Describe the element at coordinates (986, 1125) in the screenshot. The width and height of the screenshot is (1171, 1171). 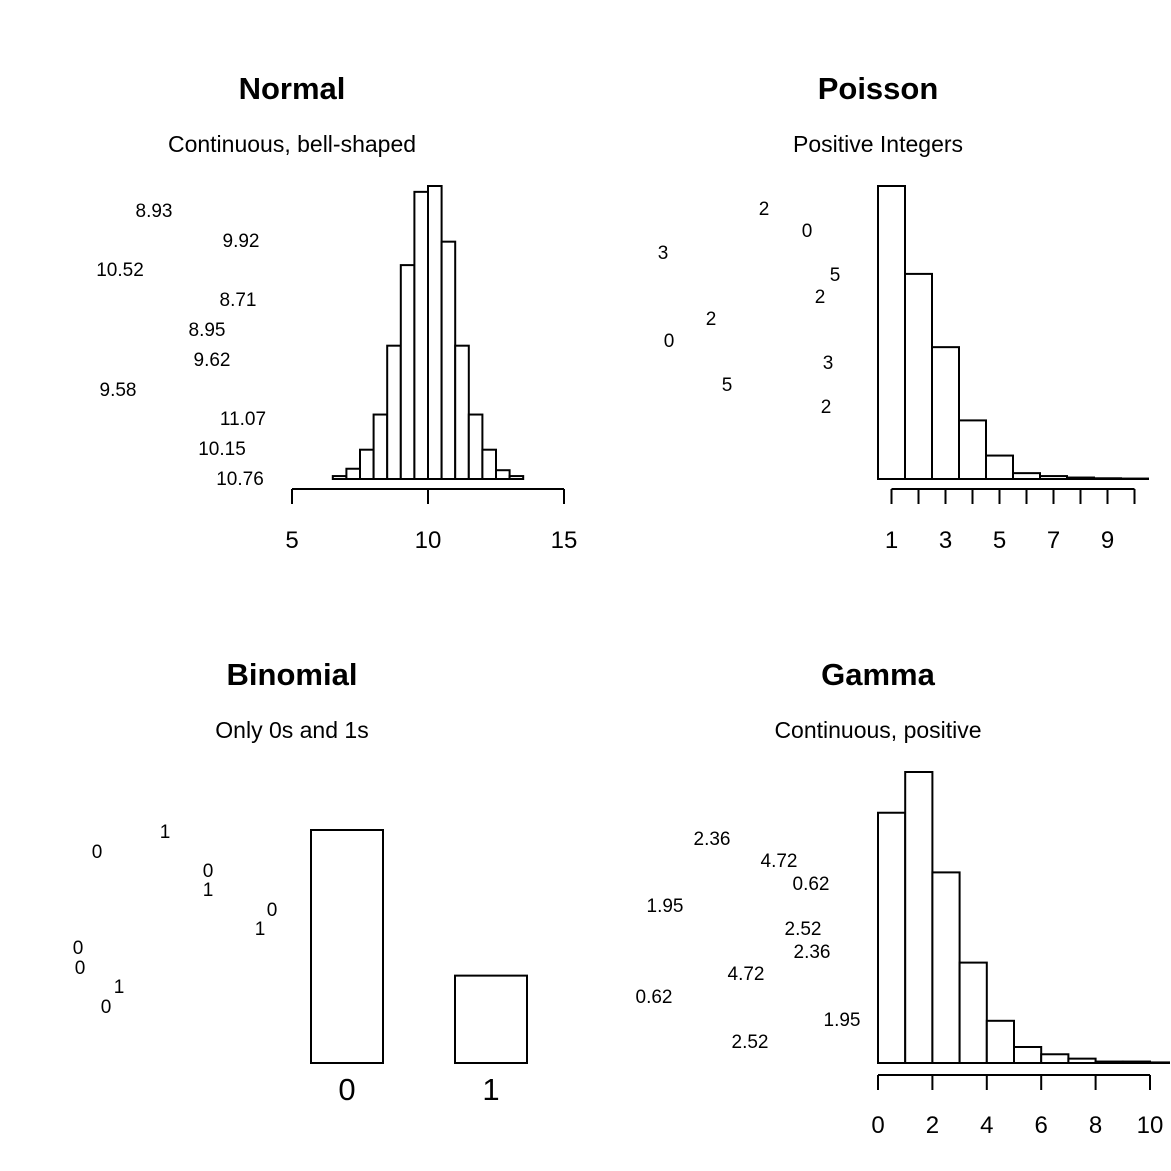
I see `x-tick-label: 4` at that location.